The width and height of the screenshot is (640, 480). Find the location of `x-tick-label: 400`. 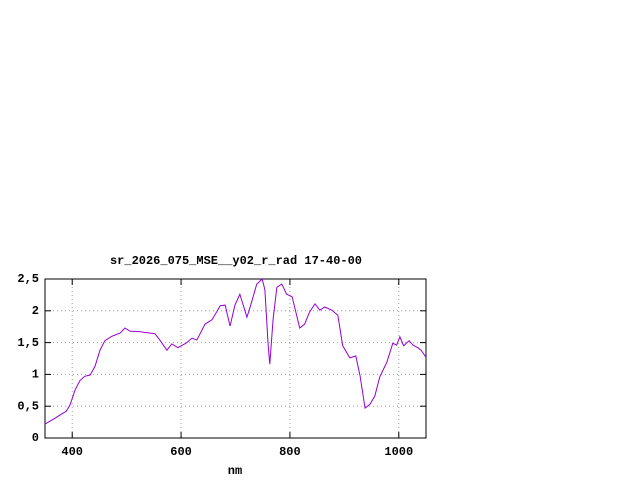

x-tick-label: 400 is located at coordinates (72, 452).